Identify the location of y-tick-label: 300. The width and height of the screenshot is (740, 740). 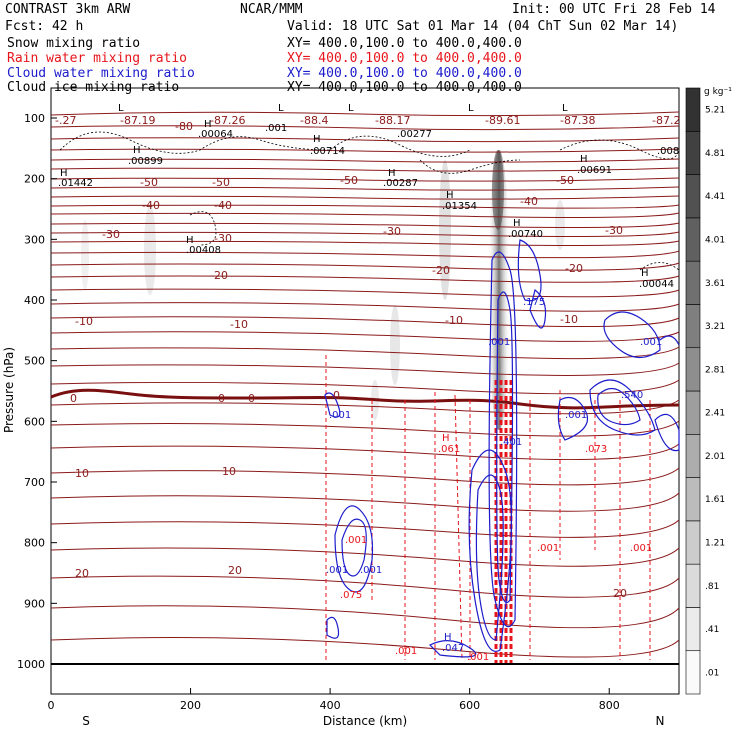
(34, 239).